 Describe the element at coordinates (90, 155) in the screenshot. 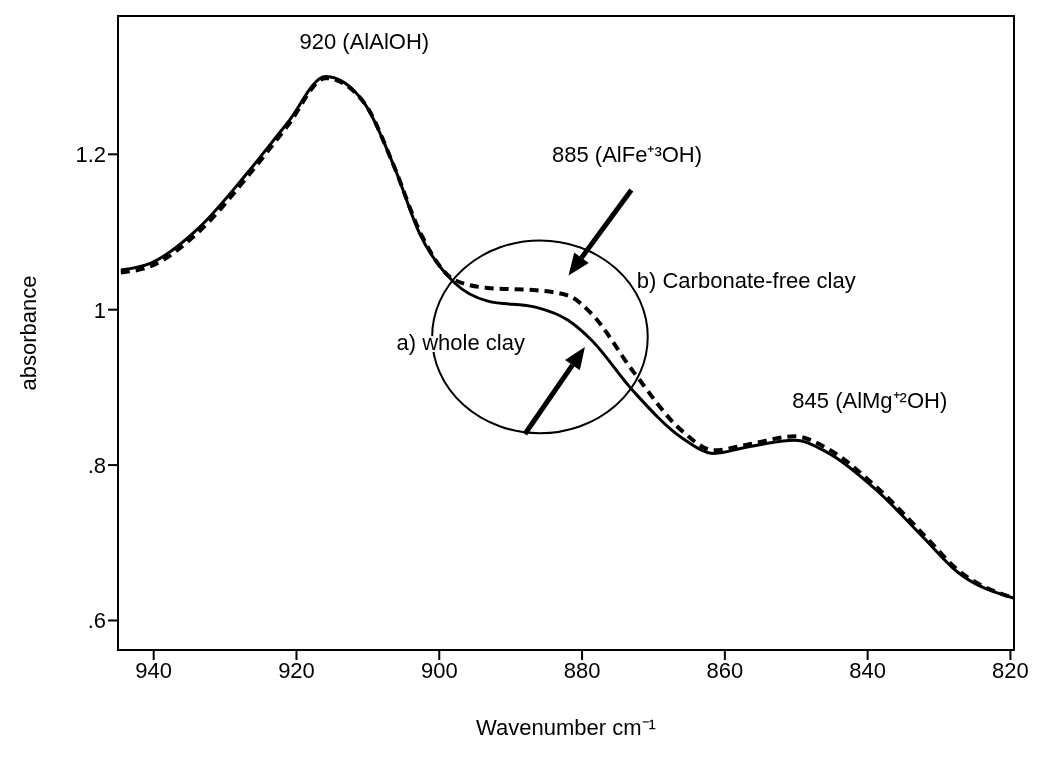

I see `y-tick-label: 1.2` at that location.